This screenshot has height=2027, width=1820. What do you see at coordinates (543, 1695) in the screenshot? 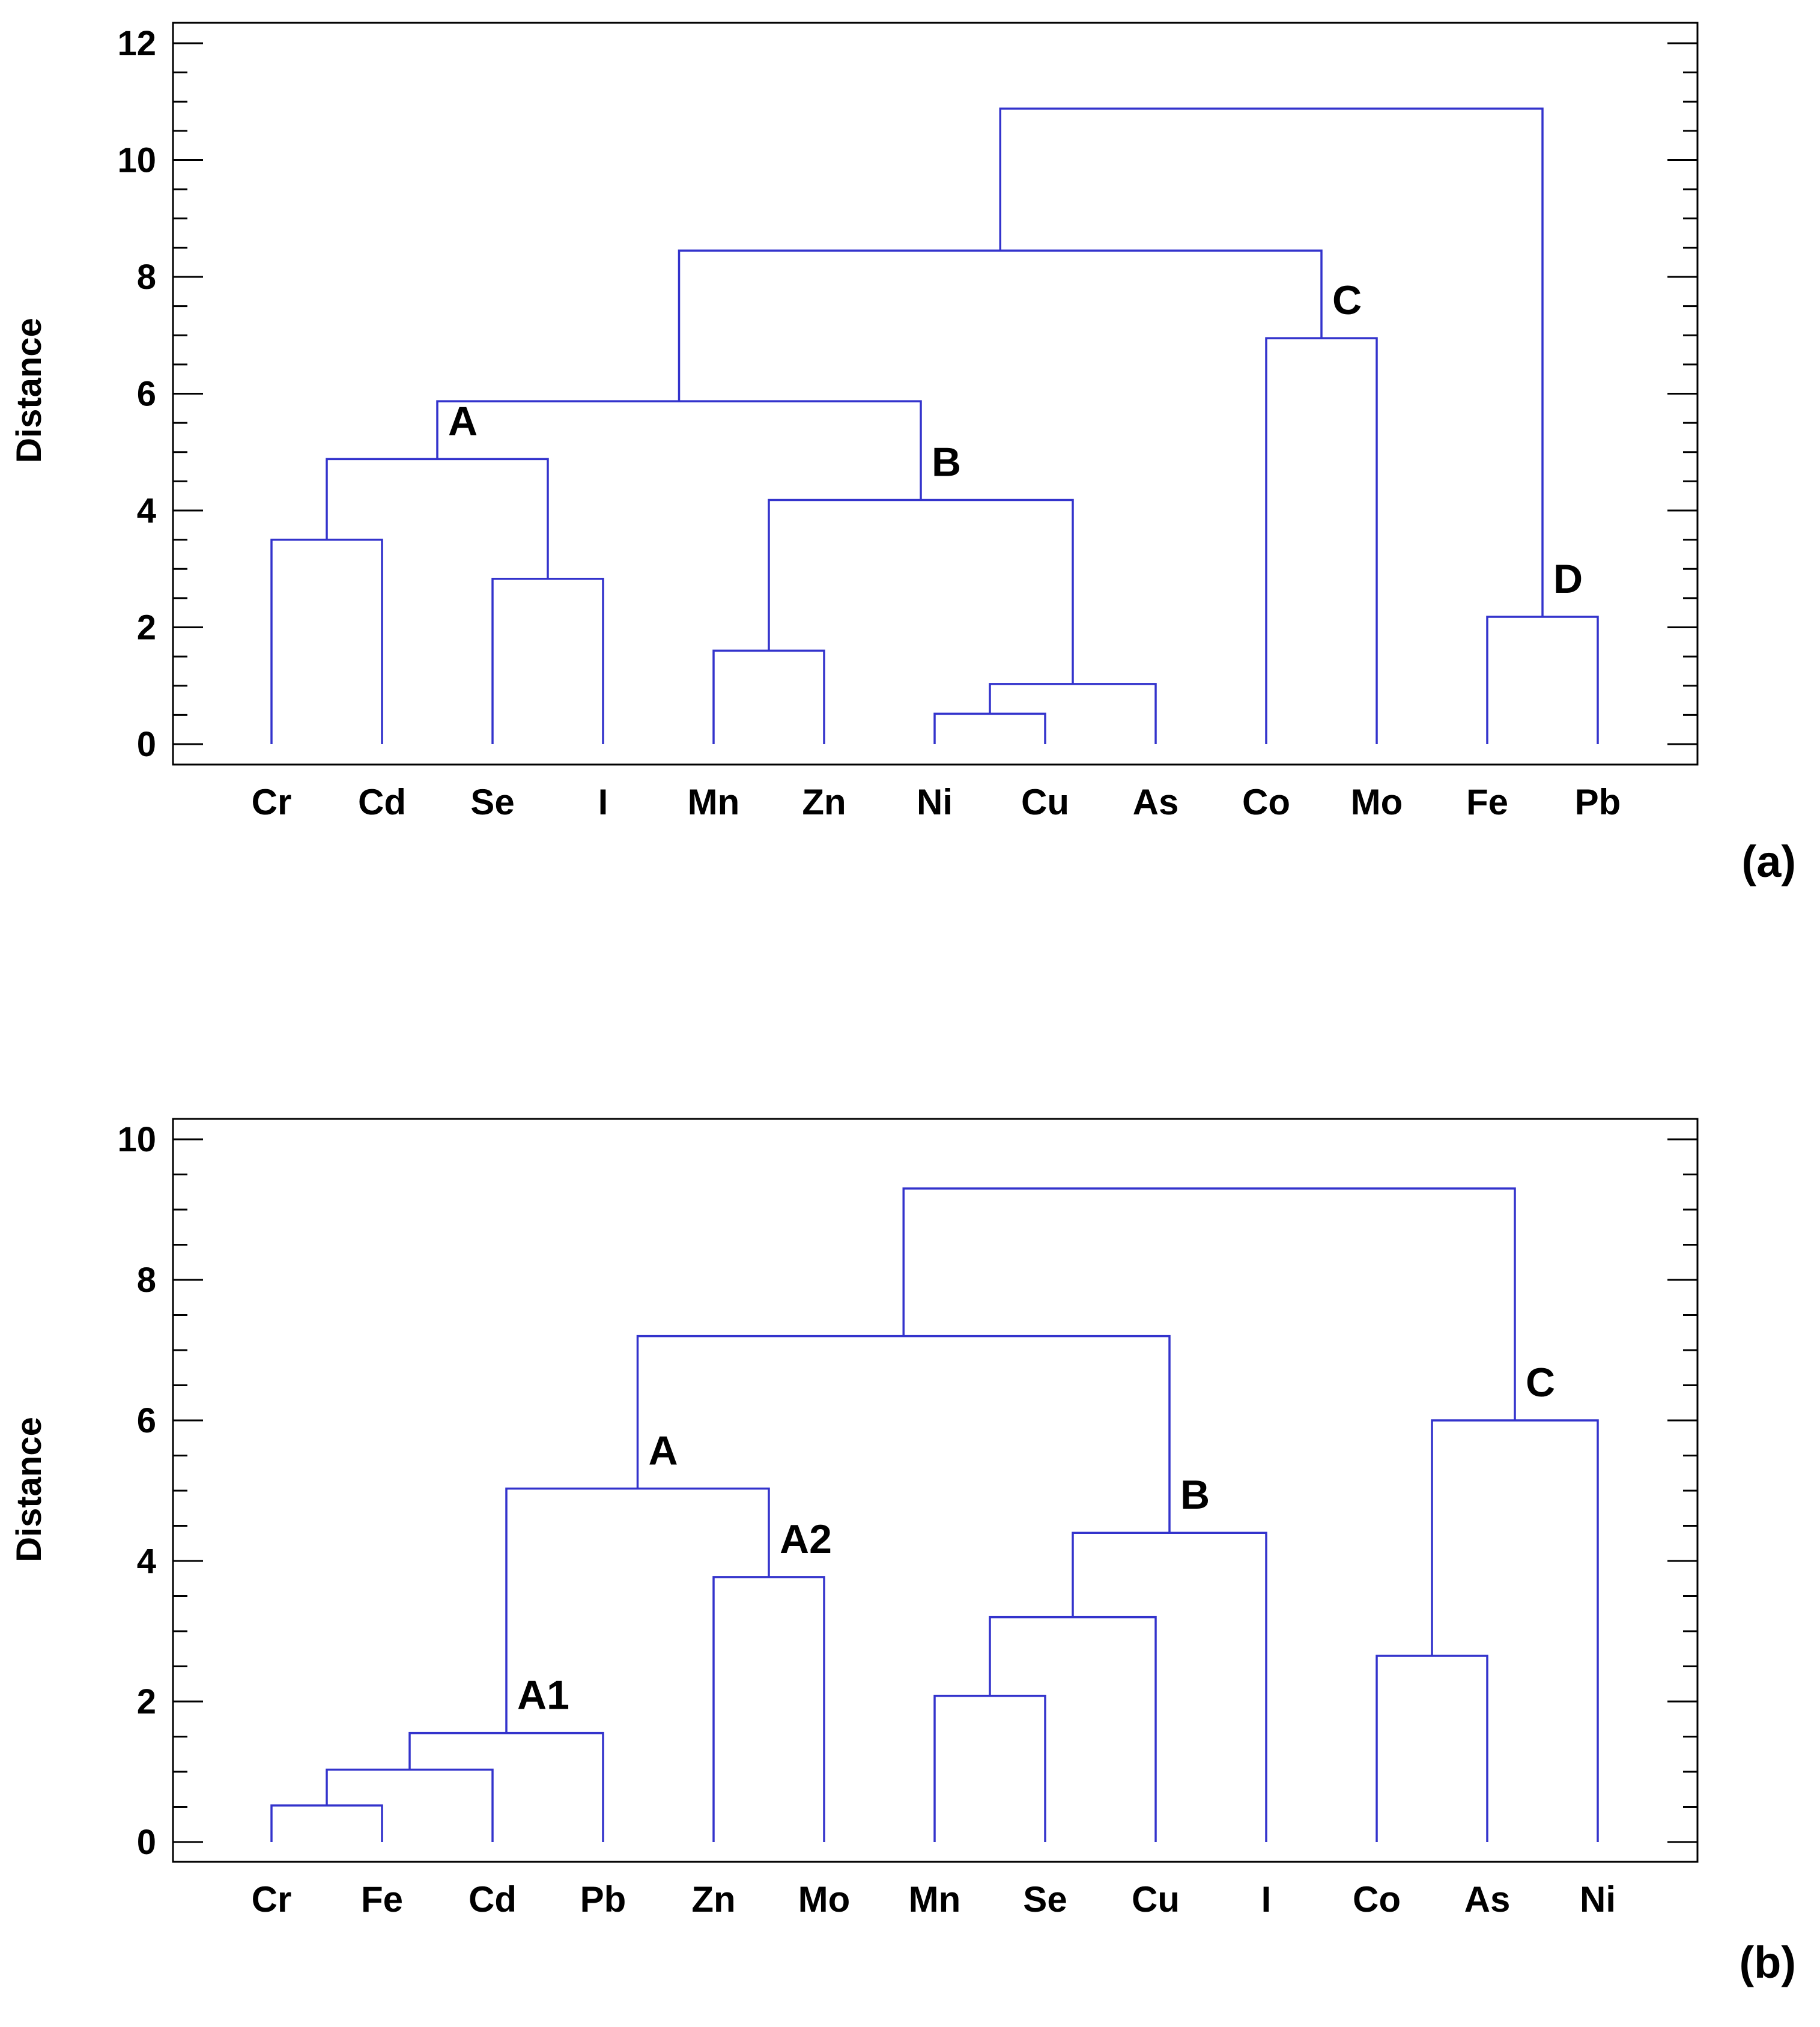
I see `cluster-label: A1` at bounding box center [543, 1695].